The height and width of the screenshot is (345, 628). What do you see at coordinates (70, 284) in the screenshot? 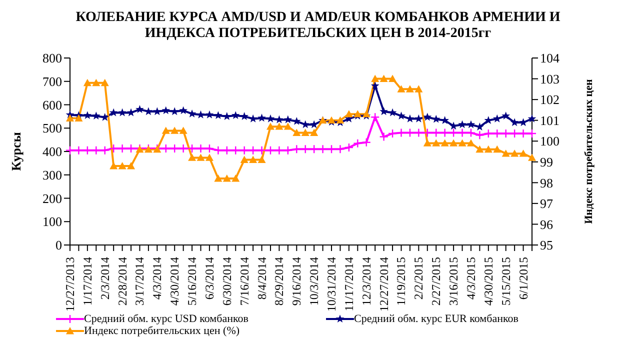
I see `x-tick-label: 12/27/2013` at bounding box center [70, 284].